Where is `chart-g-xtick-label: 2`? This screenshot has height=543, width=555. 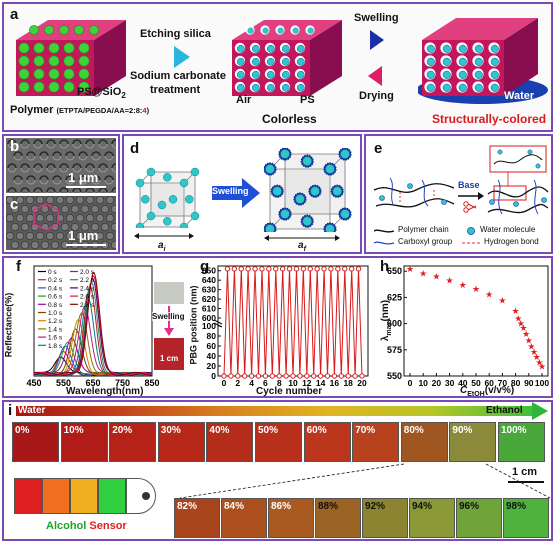 chart-g-xtick-label: 2 is located at coordinates (237, 383).